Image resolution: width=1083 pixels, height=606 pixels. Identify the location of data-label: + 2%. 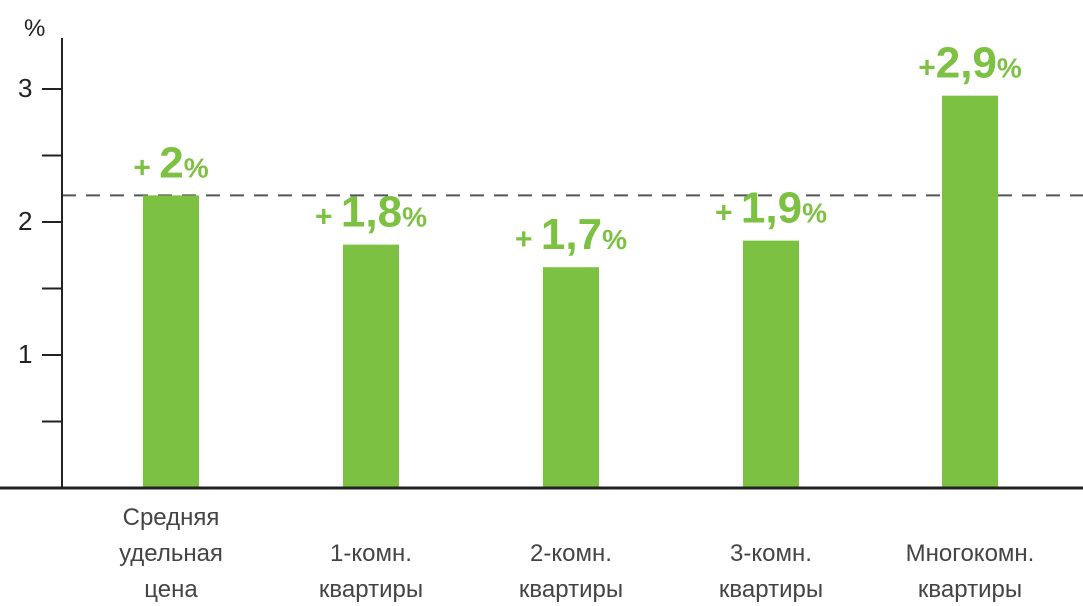
(170, 162).